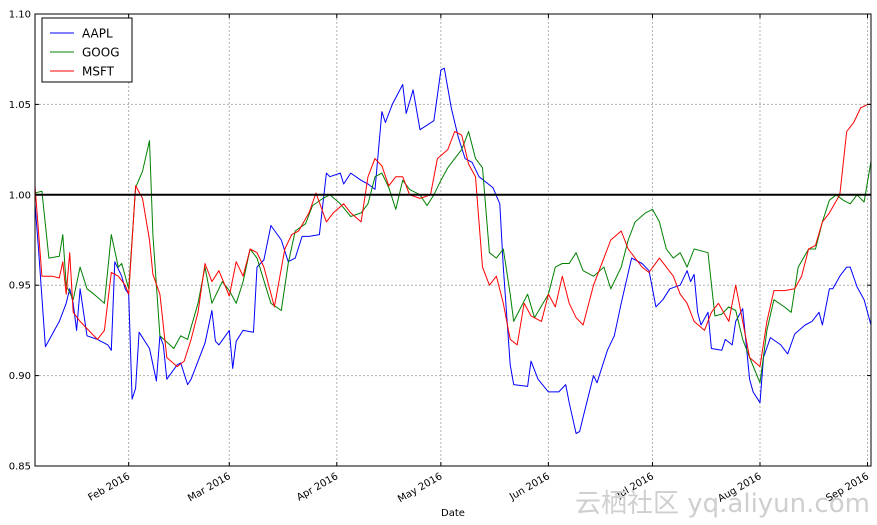  Describe the element at coordinates (453, 513) in the screenshot. I see `x-axis-title: Date` at that location.